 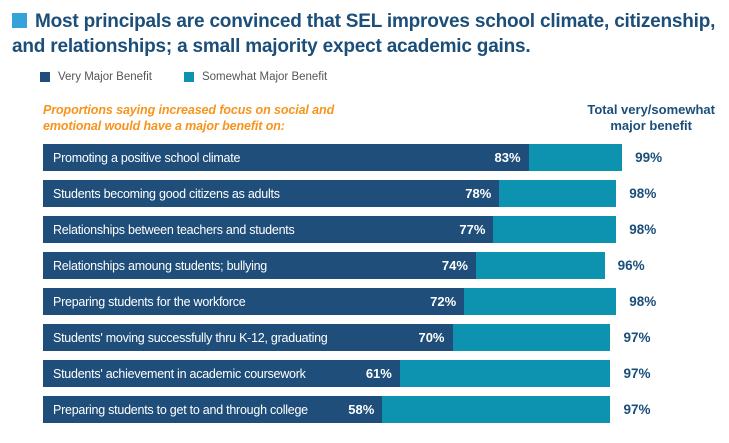 What do you see at coordinates (147, 157) in the screenshot?
I see `category-label: Promoting a positive school climate` at bounding box center [147, 157].